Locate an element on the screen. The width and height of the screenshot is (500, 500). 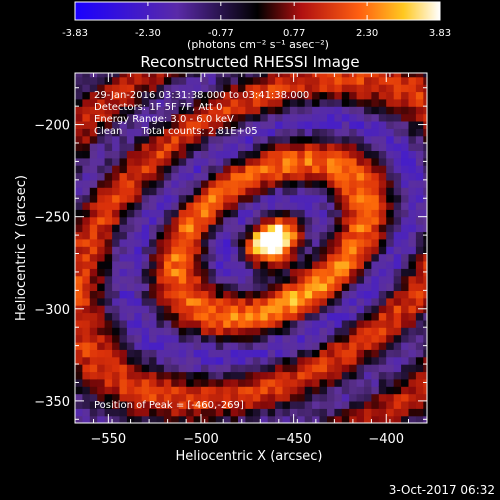
y-tick-label: −350 is located at coordinates (52, 402).